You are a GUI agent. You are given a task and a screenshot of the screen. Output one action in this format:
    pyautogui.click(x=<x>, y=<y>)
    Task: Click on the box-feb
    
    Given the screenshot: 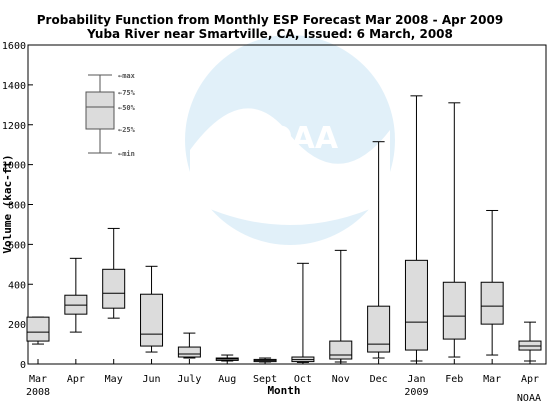 What is the action you would take?
    pyautogui.click(x=454, y=230)
    